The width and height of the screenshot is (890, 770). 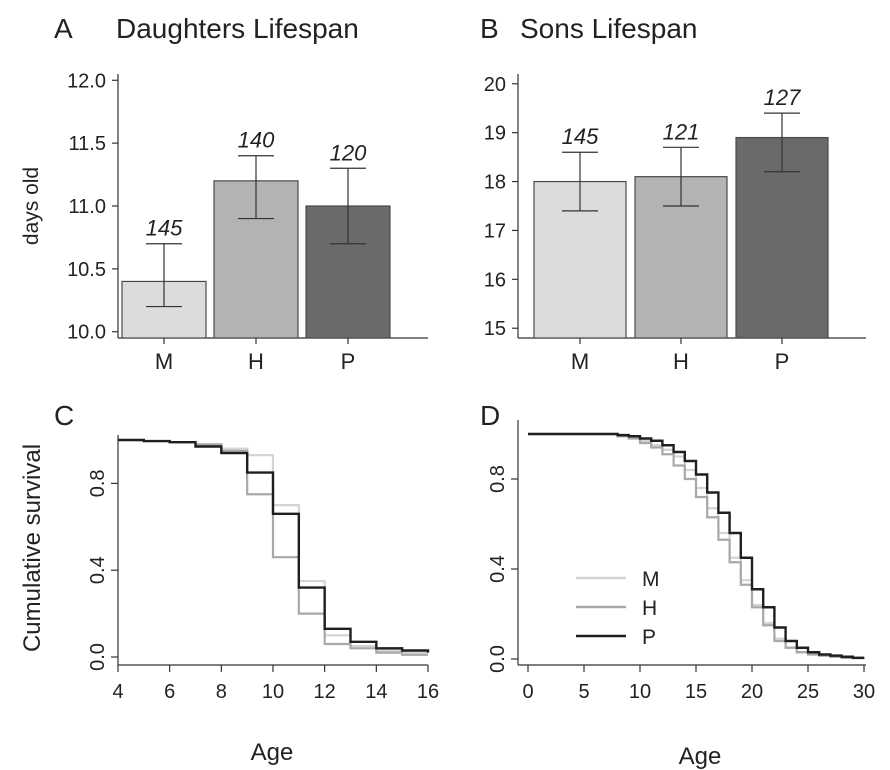 I want to click on panel-d-legend-label-m: M, so click(x=651, y=579).